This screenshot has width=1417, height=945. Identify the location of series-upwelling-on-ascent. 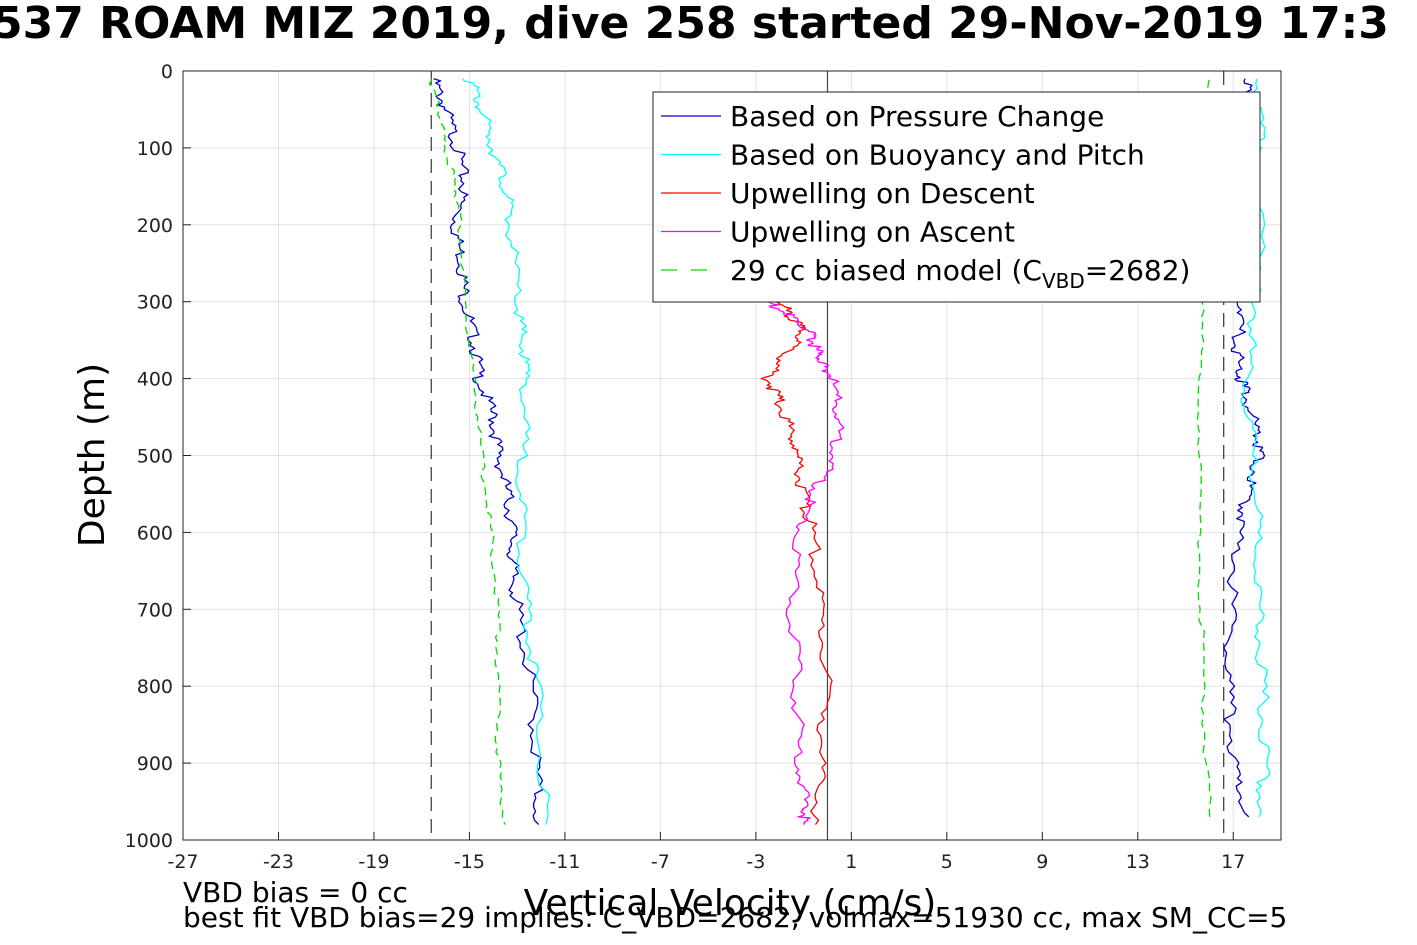
(806, 563).